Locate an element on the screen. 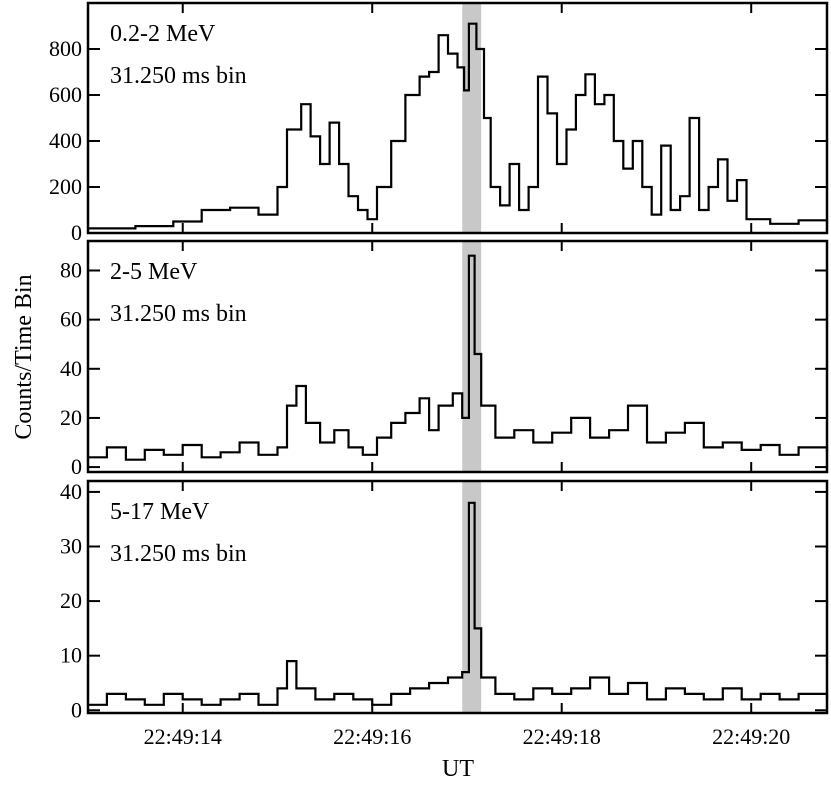 The width and height of the screenshot is (831, 785). x-tick-label: 22:49:18 is located at coordinates (562, 736).